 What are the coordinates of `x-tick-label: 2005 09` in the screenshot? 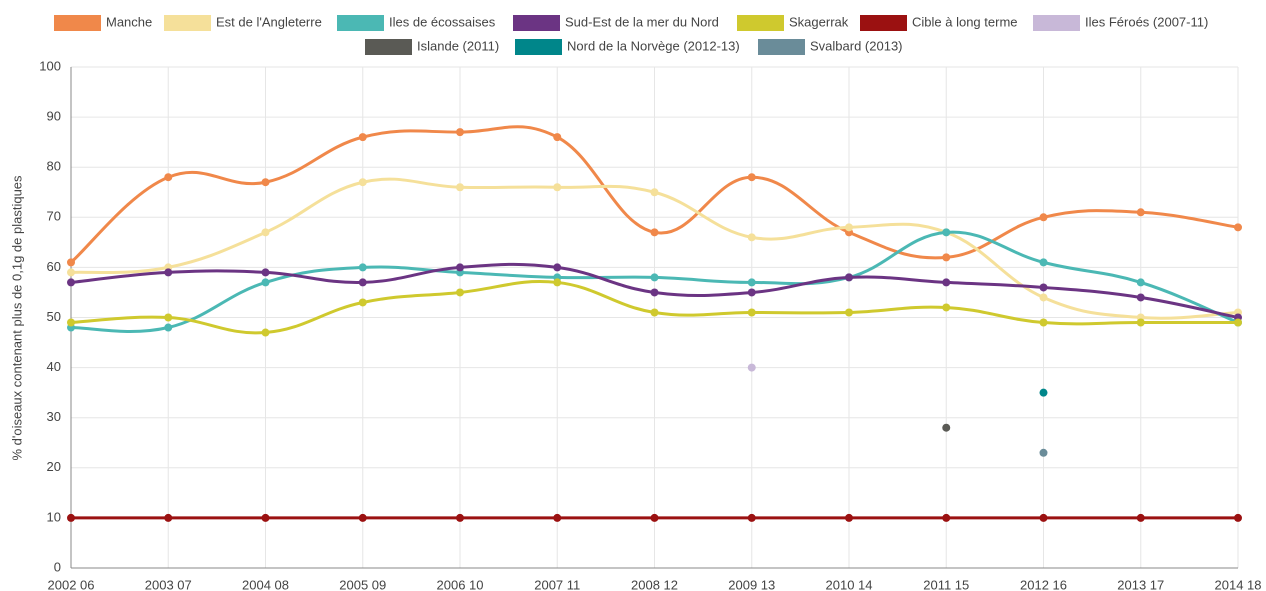 It's located at (362, 584).